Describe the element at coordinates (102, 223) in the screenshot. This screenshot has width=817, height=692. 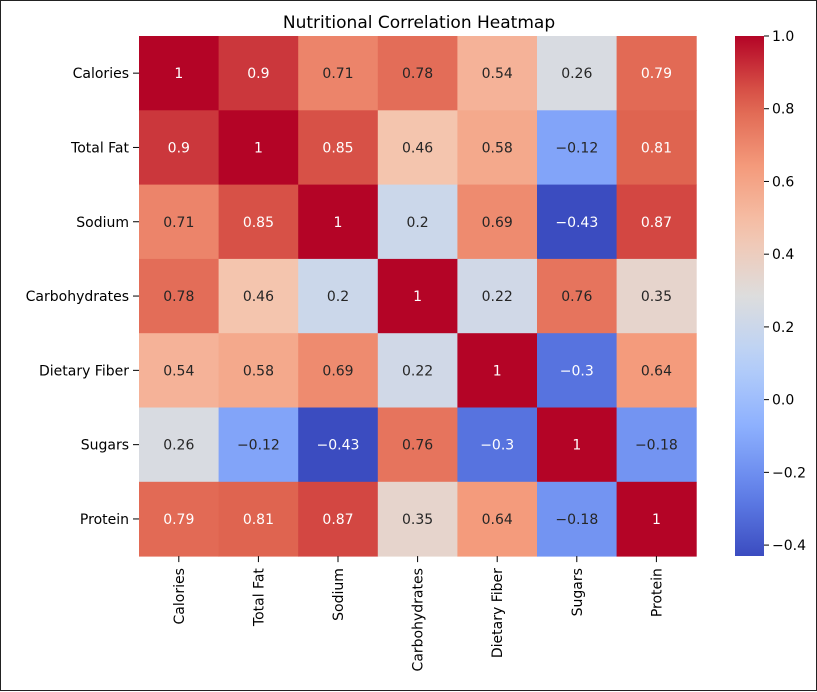
I see `y-tick-label: Sodium` at that location.